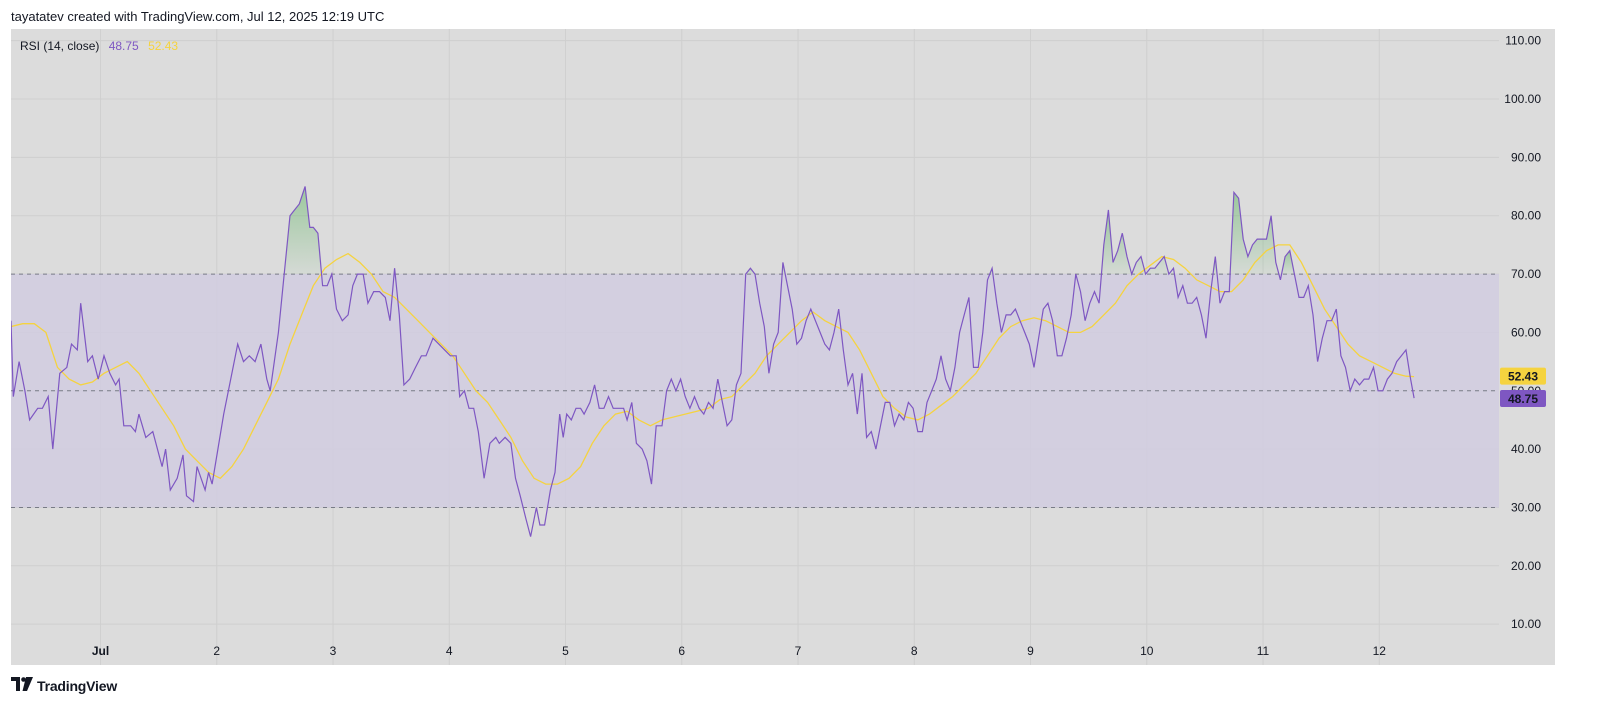 The image size is (1600, 718). I want to click on y-tick-label: 40.00, so click(1526, 449).